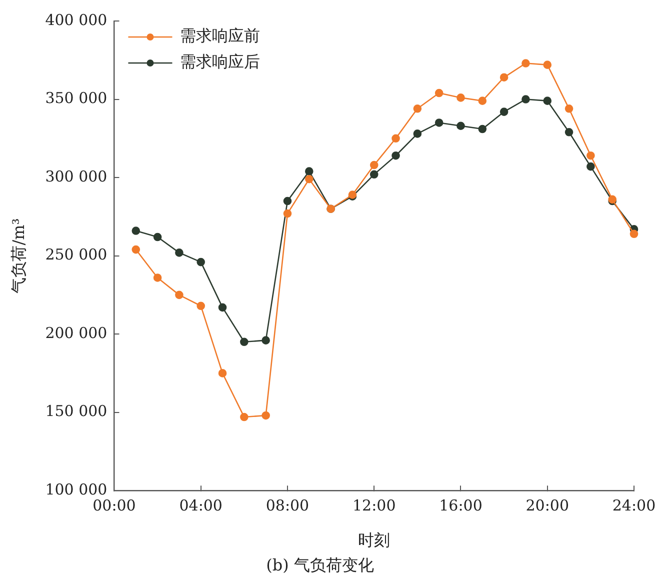 The width and height of the screenshot is (668, 584). What do you see at coordinates (288, 505) in the screenshot?
I see `x-tick-label: 08:00` at bounding box center [288, 505].